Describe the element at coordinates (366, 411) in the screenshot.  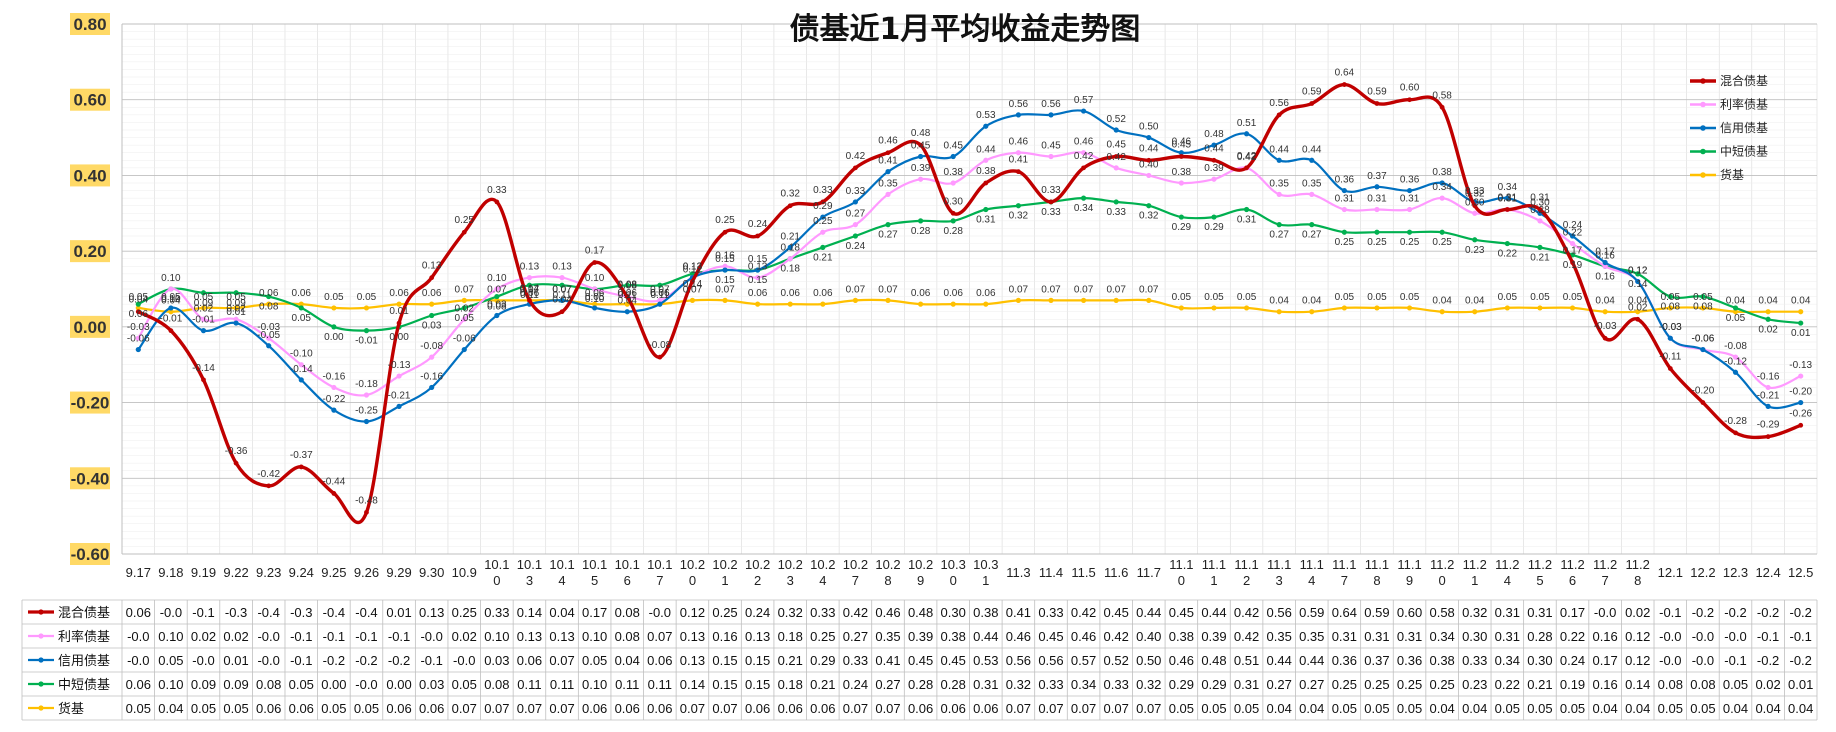
I see `data-label: -0.25` at that location.